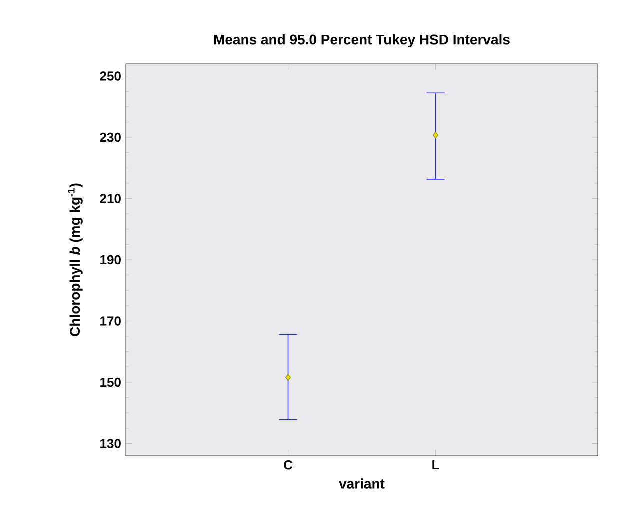  What do you see at coordinates (288, 465) in the screenshot?
I see `x-tick-label: C` at bounding box center [288, 465].